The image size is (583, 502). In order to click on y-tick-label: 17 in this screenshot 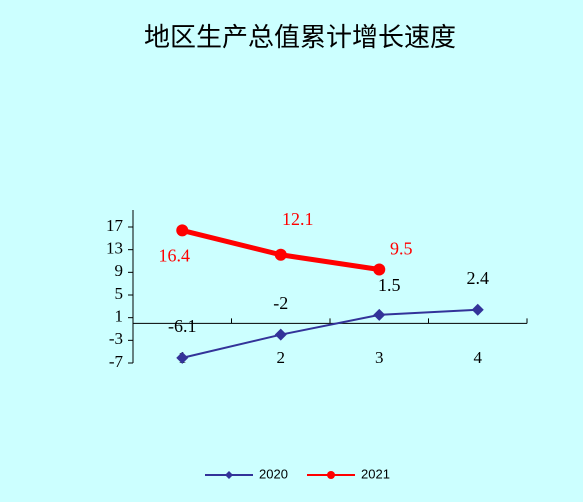, I will do `click(115, 225)`.